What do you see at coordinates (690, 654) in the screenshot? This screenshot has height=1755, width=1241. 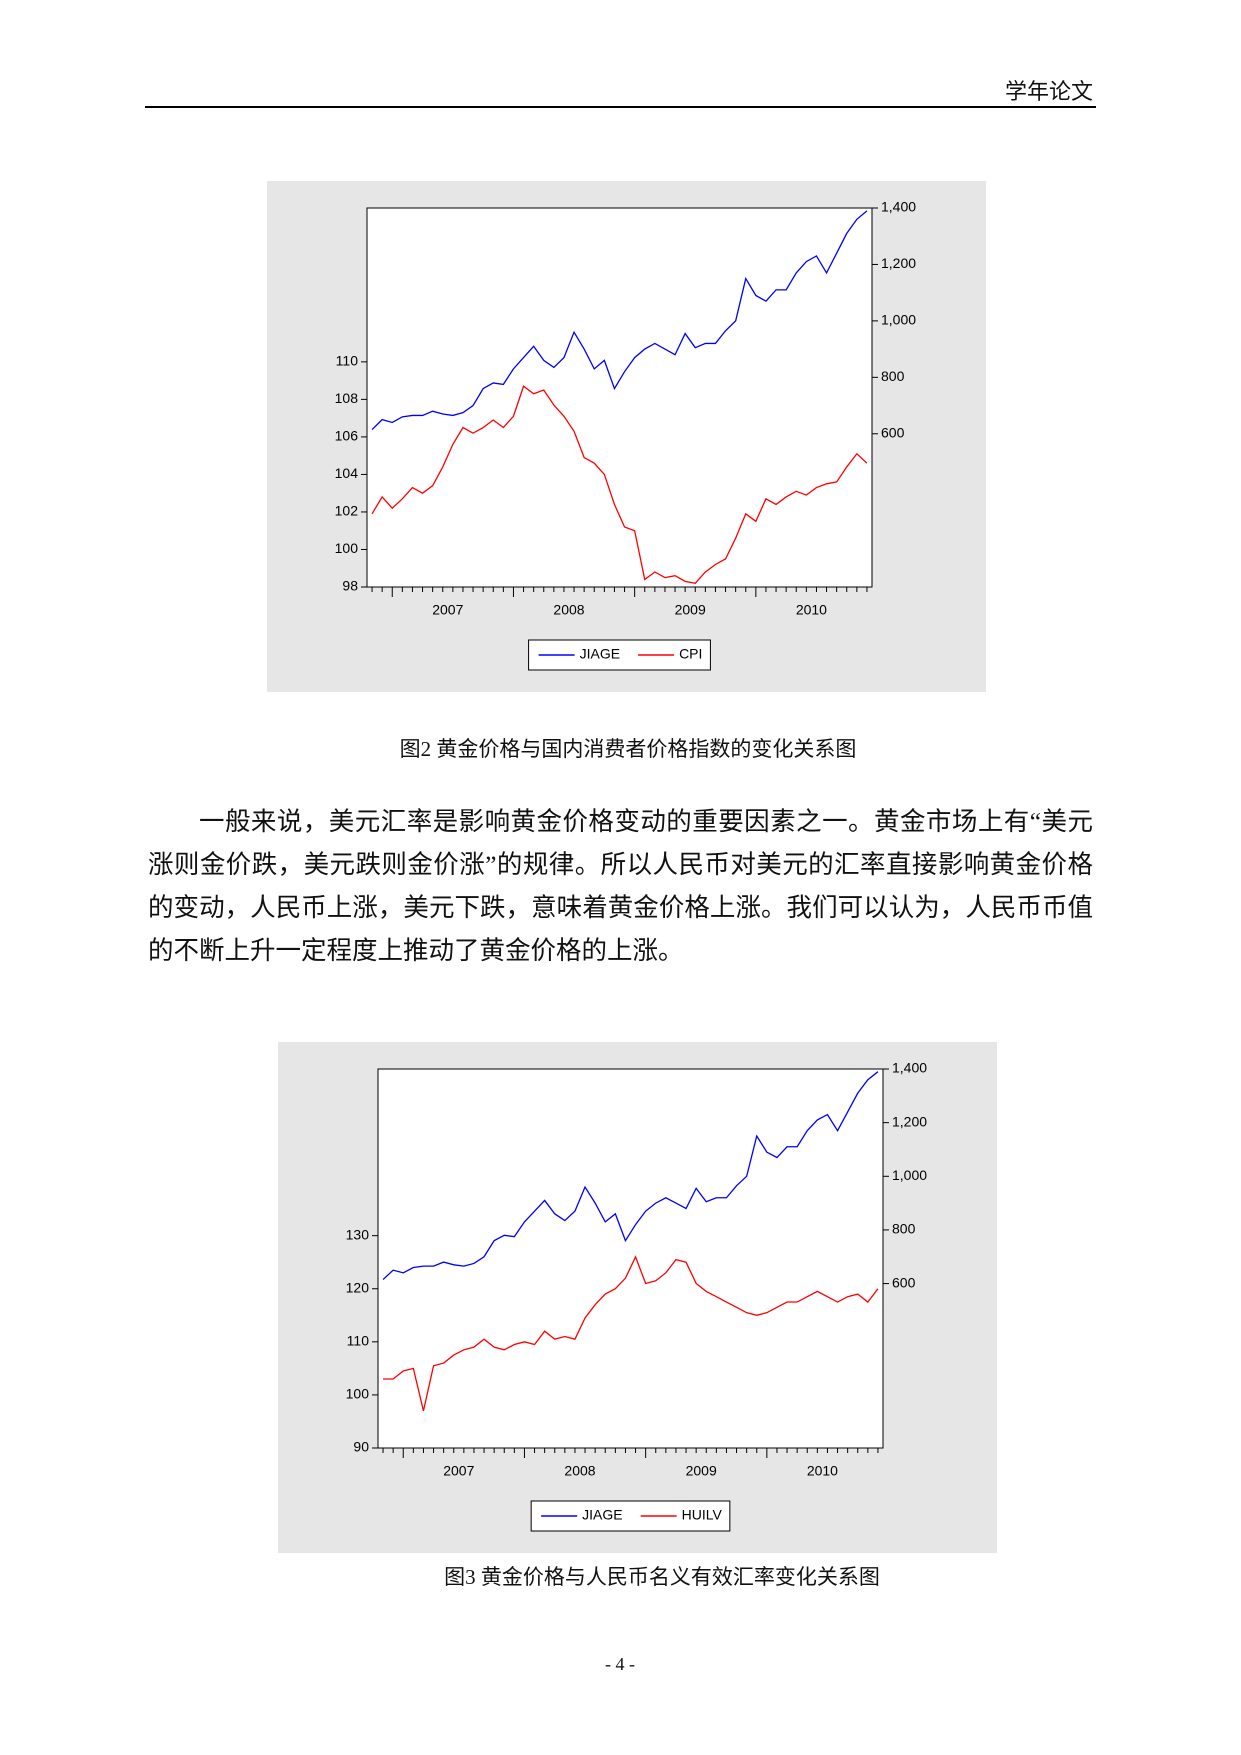 I see `legend-label: CPI` at bounding box center [690, 654].